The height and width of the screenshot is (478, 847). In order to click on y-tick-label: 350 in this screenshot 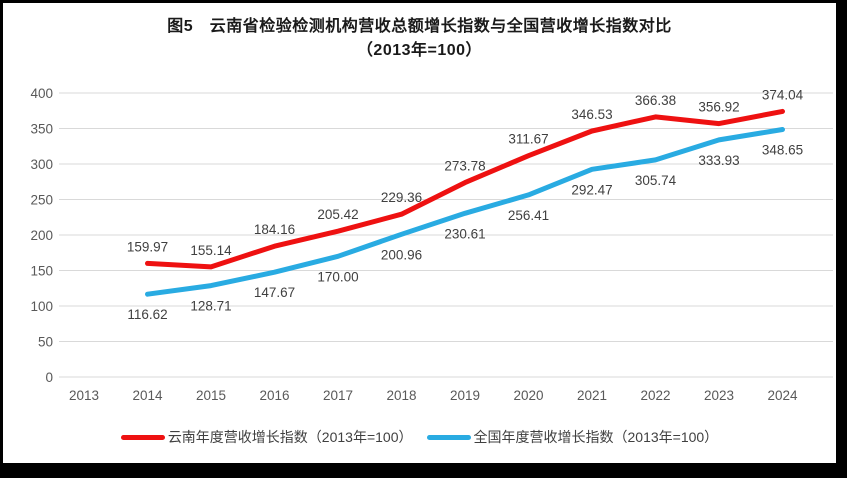, I will do `click(41, 129)`.